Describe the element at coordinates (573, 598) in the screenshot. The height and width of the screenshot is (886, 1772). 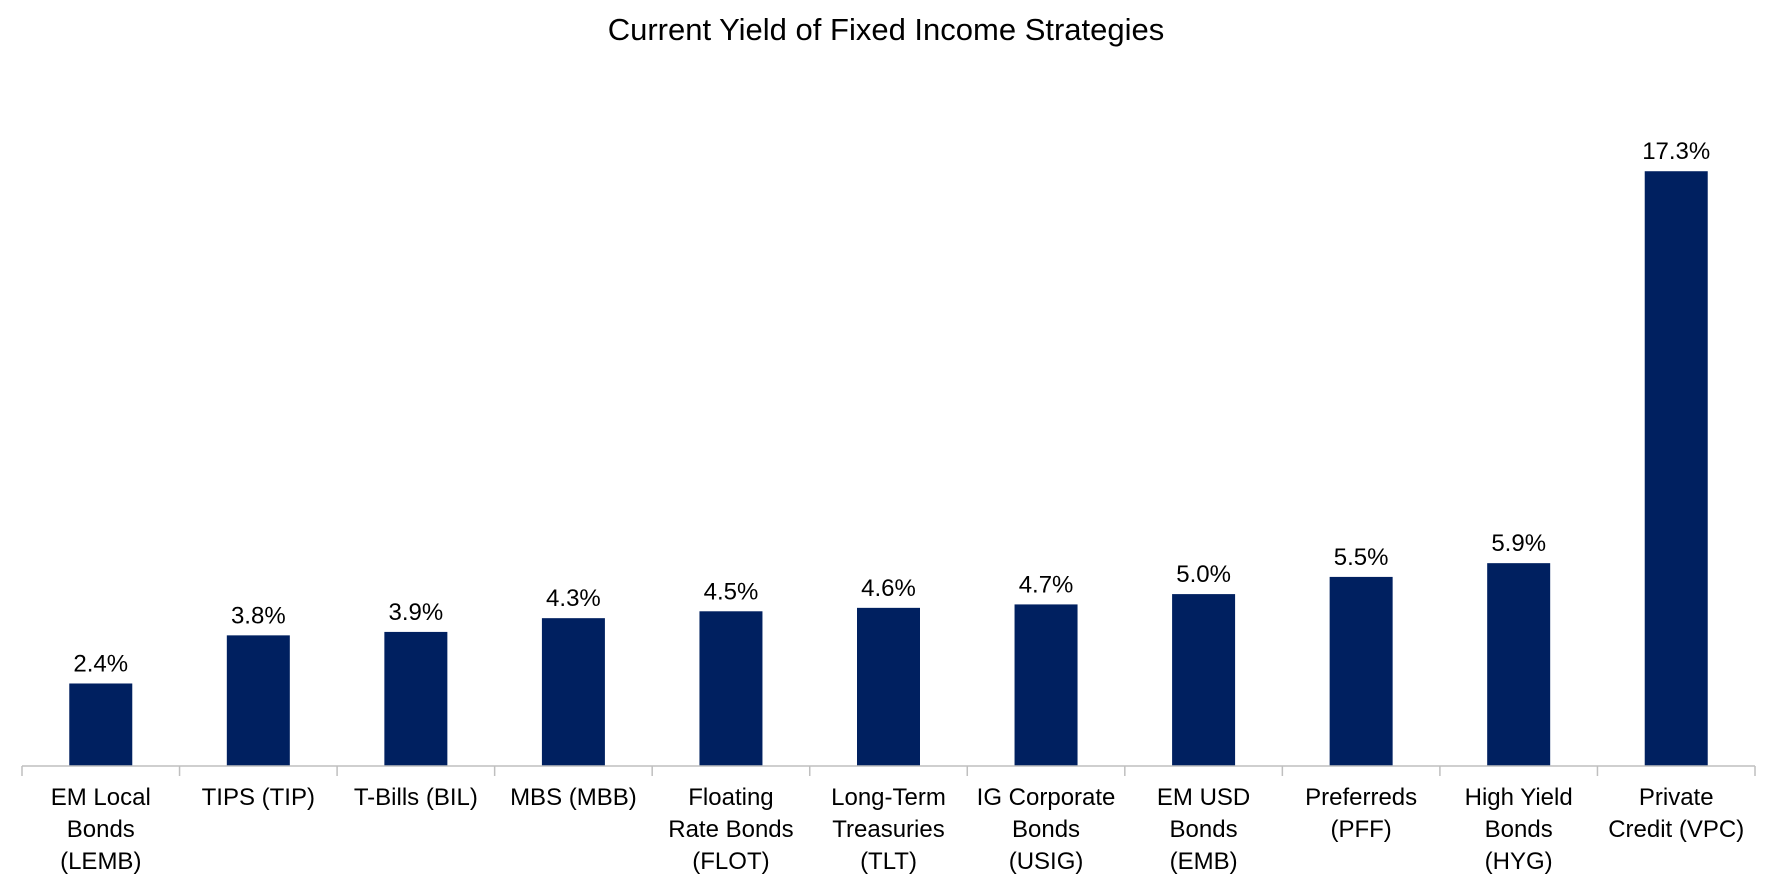
I see `data-label: 4.3%` at that location.